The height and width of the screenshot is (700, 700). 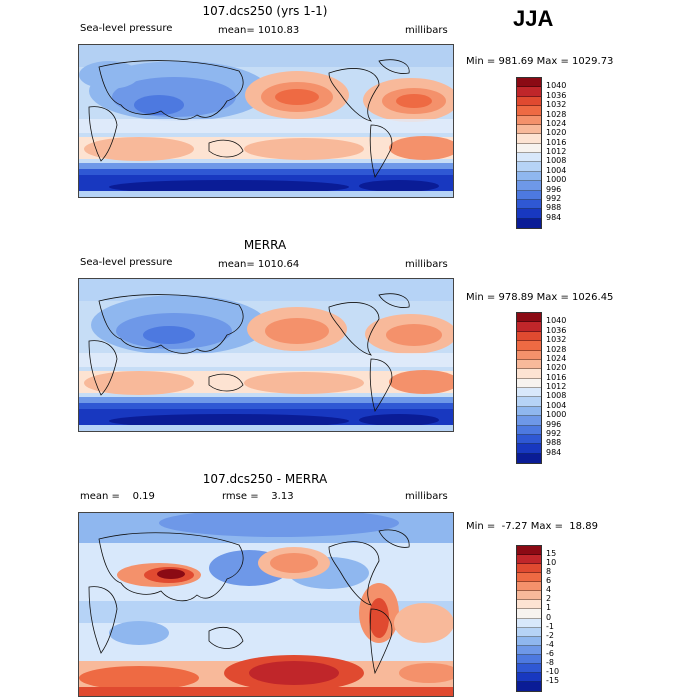 What do you see at coordinates (556, 377) in the screenshot?
I see `colorbar-label: 1016` at bounding box center [556, 377].